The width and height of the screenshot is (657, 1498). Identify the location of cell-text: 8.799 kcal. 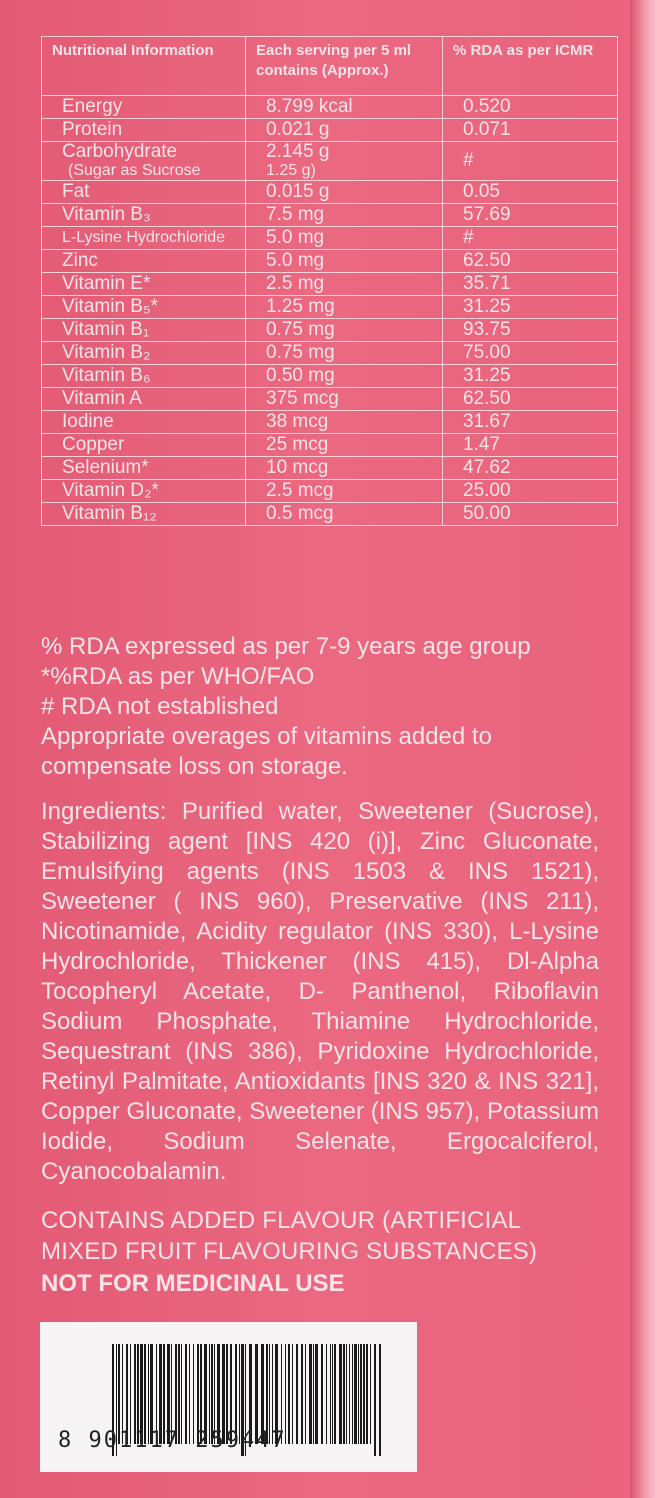
(309, 106).